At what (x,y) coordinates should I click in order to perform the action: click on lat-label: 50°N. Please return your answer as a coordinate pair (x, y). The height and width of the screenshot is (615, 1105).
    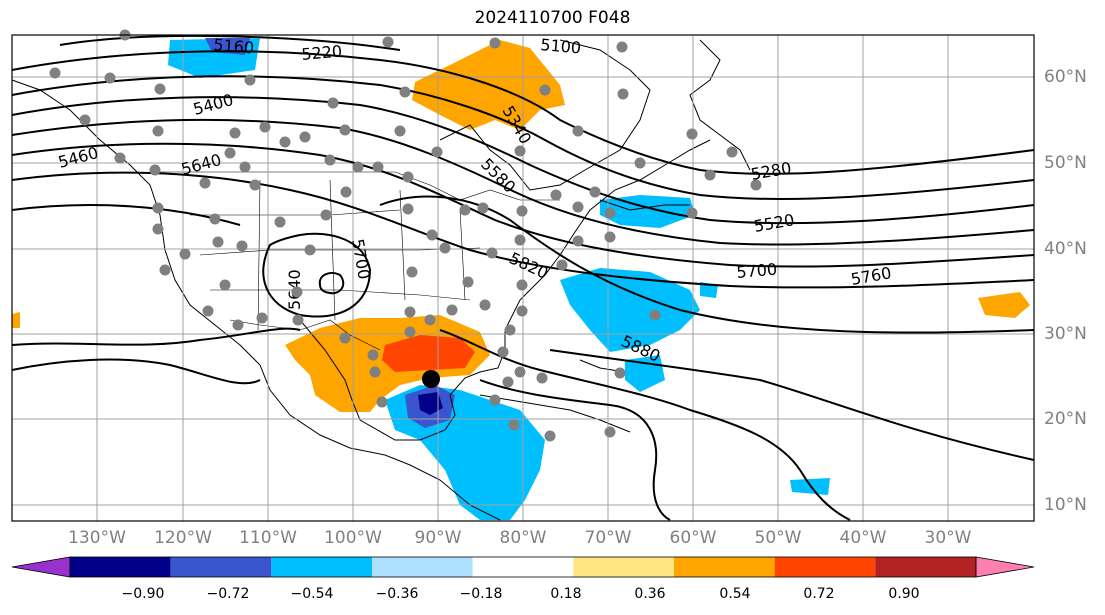
    Looking at the image, I should click on (1065, 163).